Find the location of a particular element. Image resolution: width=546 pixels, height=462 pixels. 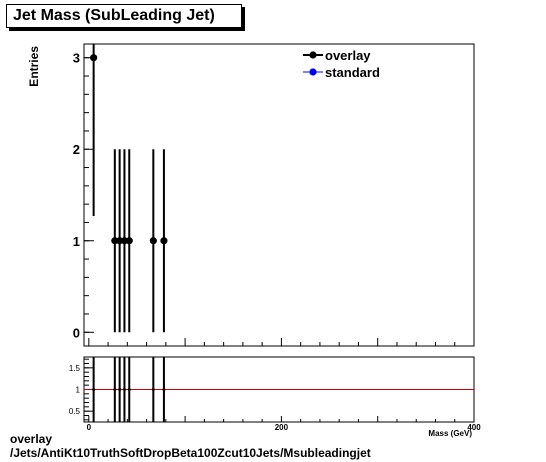

legend-label: standard is located at coordinates (352, 72).